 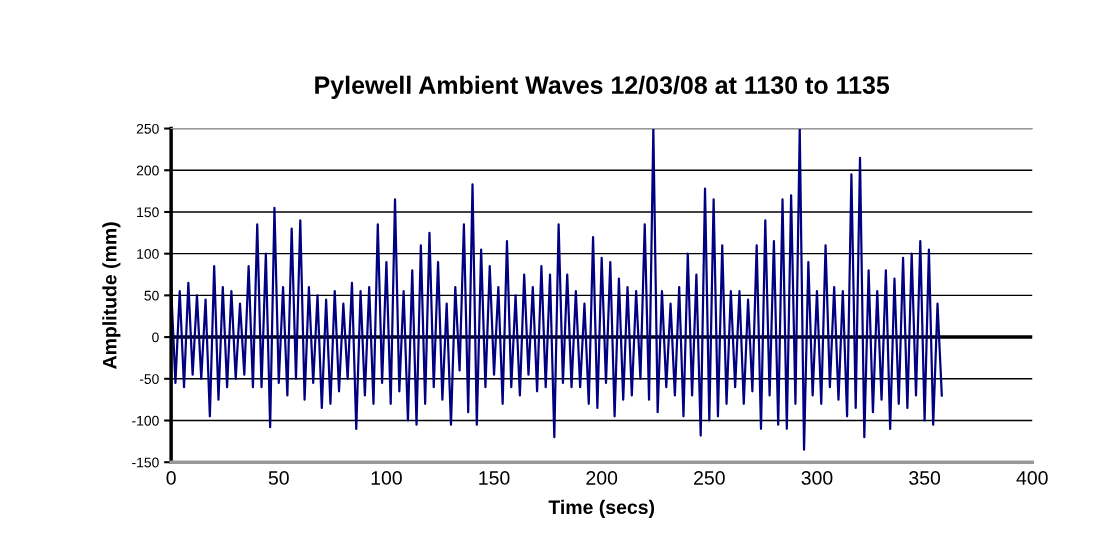 What do you see at coordinates (147, 170) in the screenshot?
I see `y-tick-label: 200` at bounding box center [147, 170].